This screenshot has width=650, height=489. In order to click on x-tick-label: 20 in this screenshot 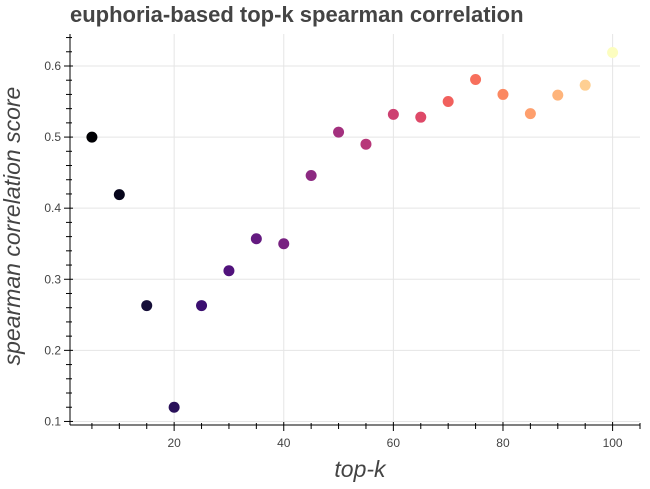, I will do `click(174, 443)`.